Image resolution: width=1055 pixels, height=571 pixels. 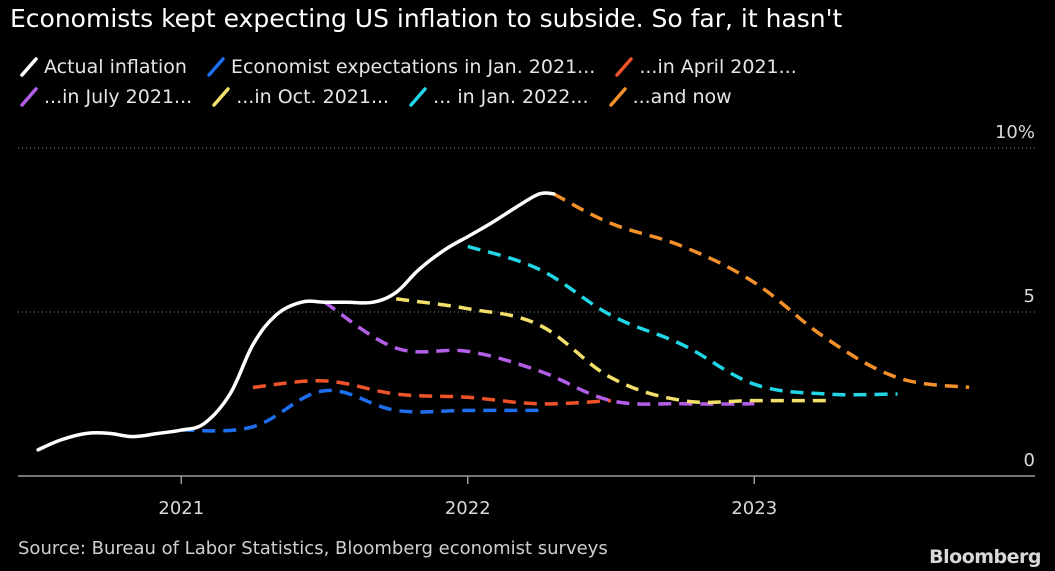 I want to click on yellow-slash-line-icon, so click(x=221, y=97).